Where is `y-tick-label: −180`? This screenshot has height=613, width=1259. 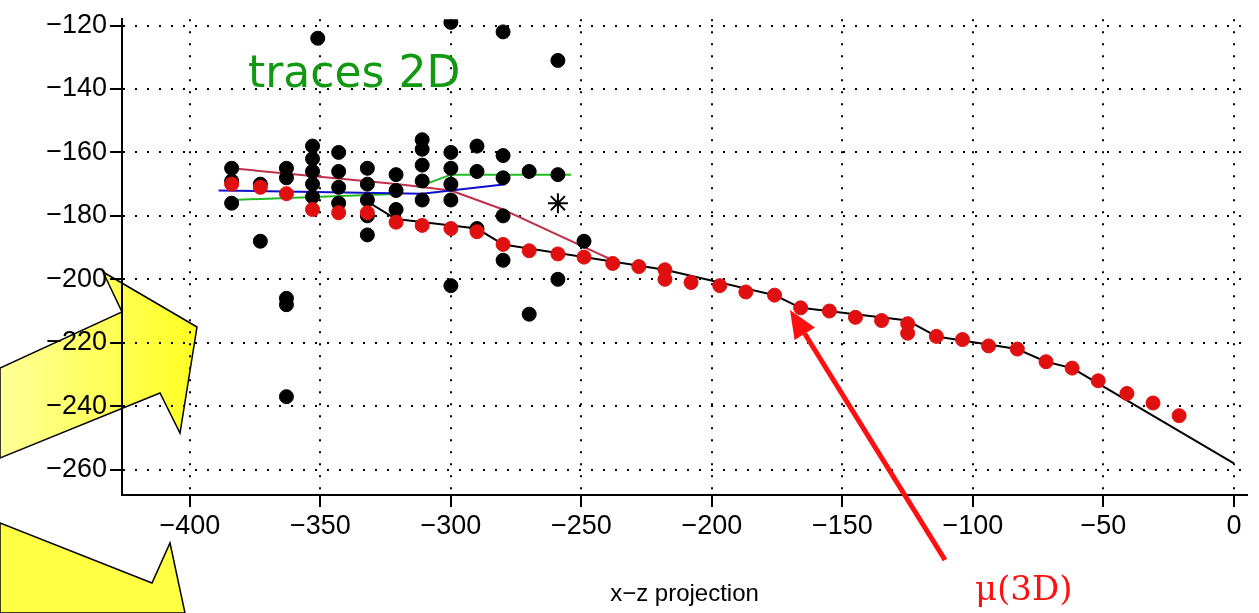 y-tick-label: −180 is located at coordinates (76, 214).